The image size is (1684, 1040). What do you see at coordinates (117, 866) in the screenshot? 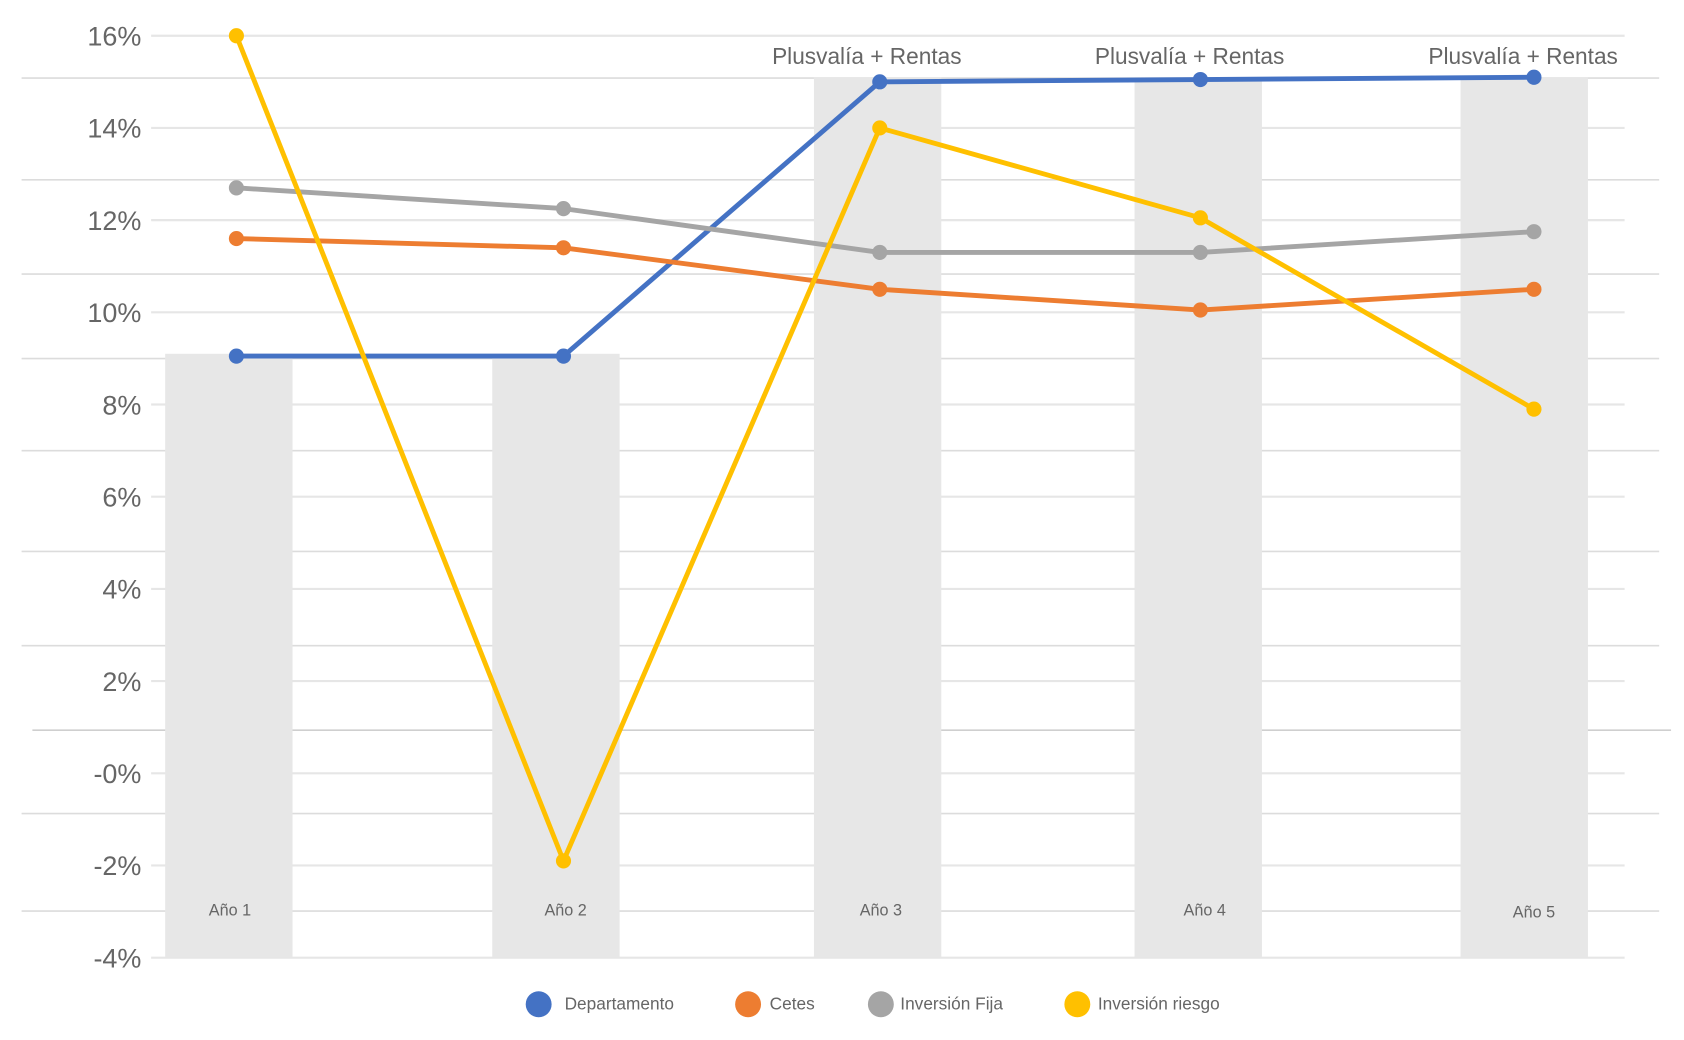
I see `y-tick-label: -2%` at bounding box center [117, 866].